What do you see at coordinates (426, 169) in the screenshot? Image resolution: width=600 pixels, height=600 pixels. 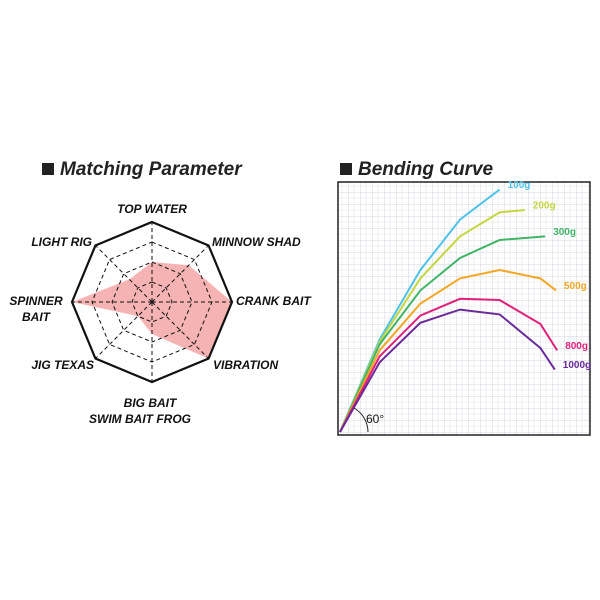 I see `chart-title: Bending Curve` at bounding box center [426, 169].